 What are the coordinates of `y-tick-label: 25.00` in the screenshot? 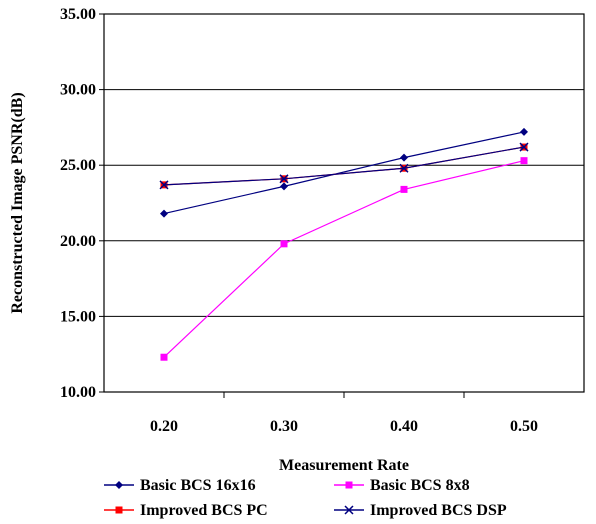 It's located at (78, 165).